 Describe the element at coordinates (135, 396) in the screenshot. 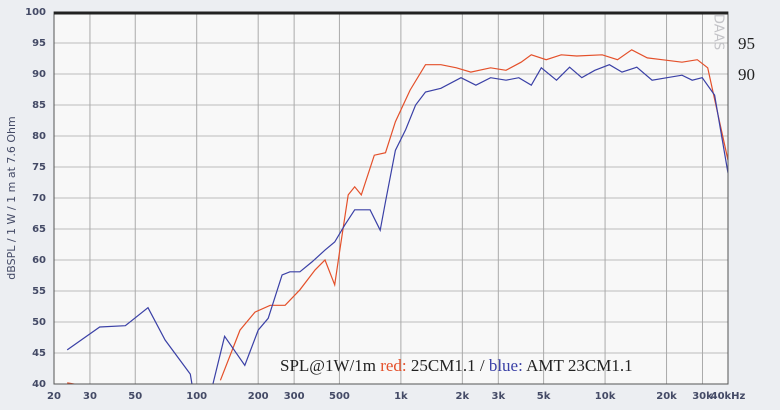

I see `x-tick-label: 50` at that location.